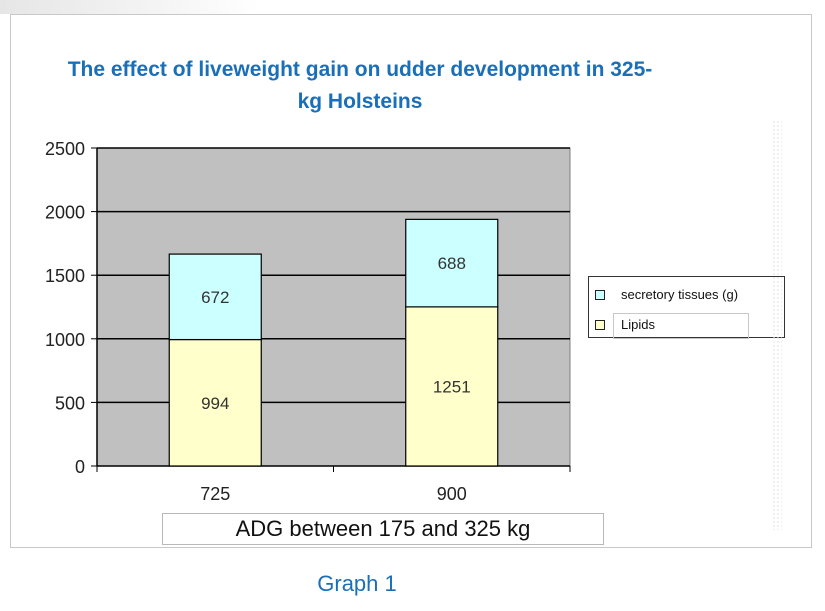 This screenshot has width=825, height=611. I want to click on y-tick-label-0: 0, so click(80, 467).